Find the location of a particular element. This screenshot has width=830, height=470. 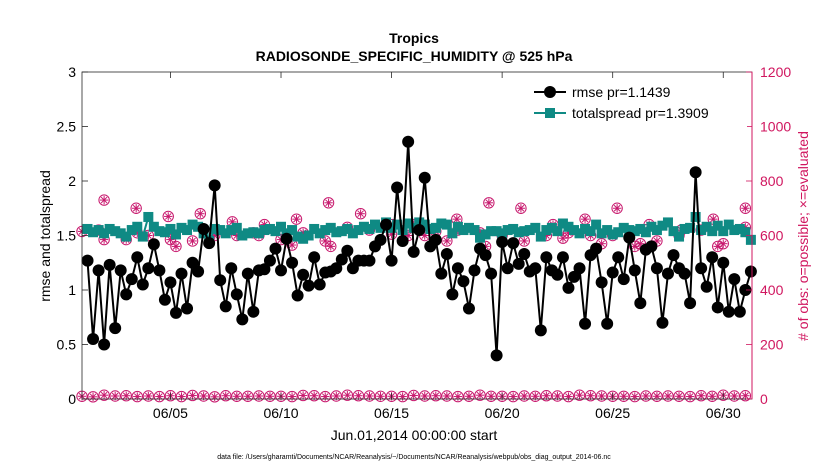

y2-axis-label: # of obs: o=possible; ×=evaluated is located at coordinates (803, 236).